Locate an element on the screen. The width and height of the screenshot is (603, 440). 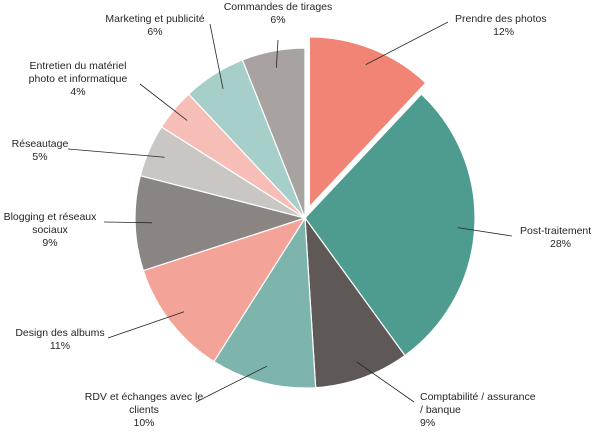
slice-name-post-traitement: Post-traitement is located at coordinates (555, 231).